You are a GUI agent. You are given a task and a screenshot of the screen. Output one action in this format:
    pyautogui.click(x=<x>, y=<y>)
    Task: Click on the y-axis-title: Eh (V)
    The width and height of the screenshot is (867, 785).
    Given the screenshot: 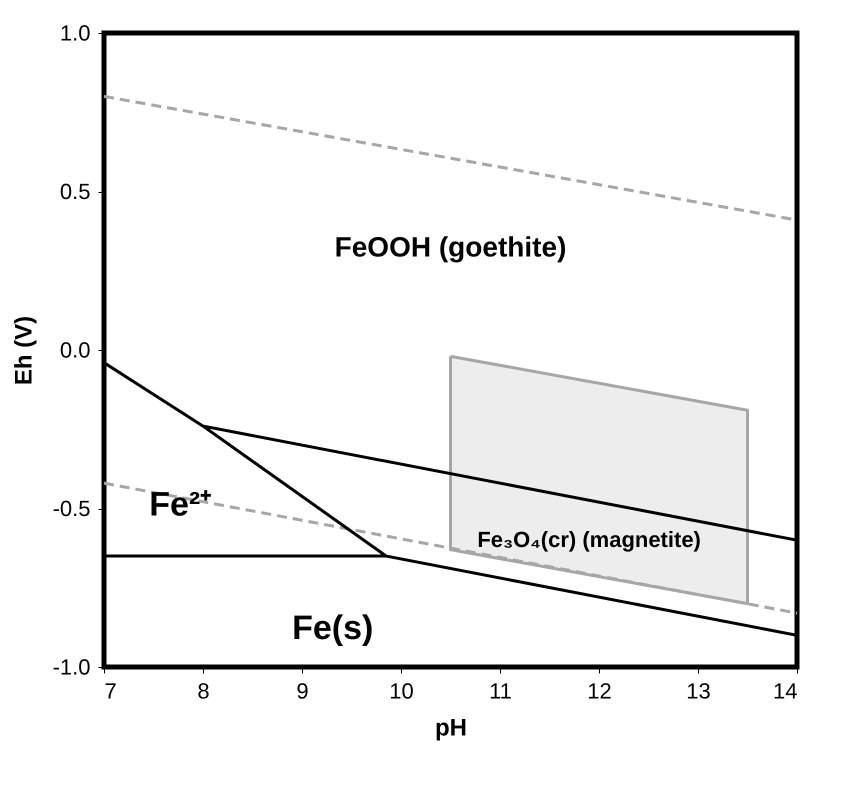 What is the action you would take?
    pyautogui.click(x=24, y=351)
    